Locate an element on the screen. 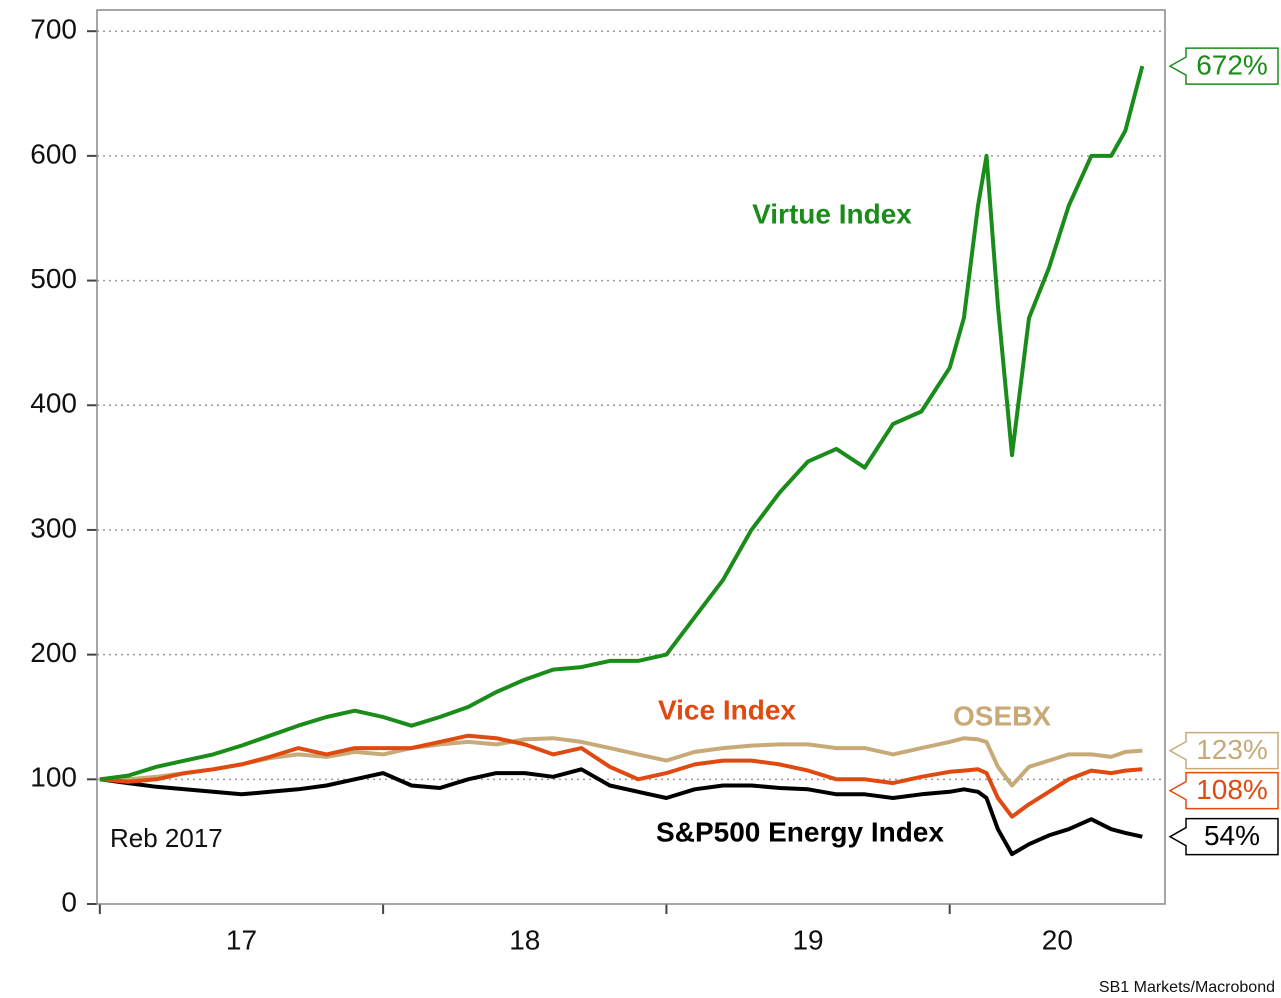 This screenshot has width=1281, height=998. series-label: Vice Index is located at coordinates (727, 709).